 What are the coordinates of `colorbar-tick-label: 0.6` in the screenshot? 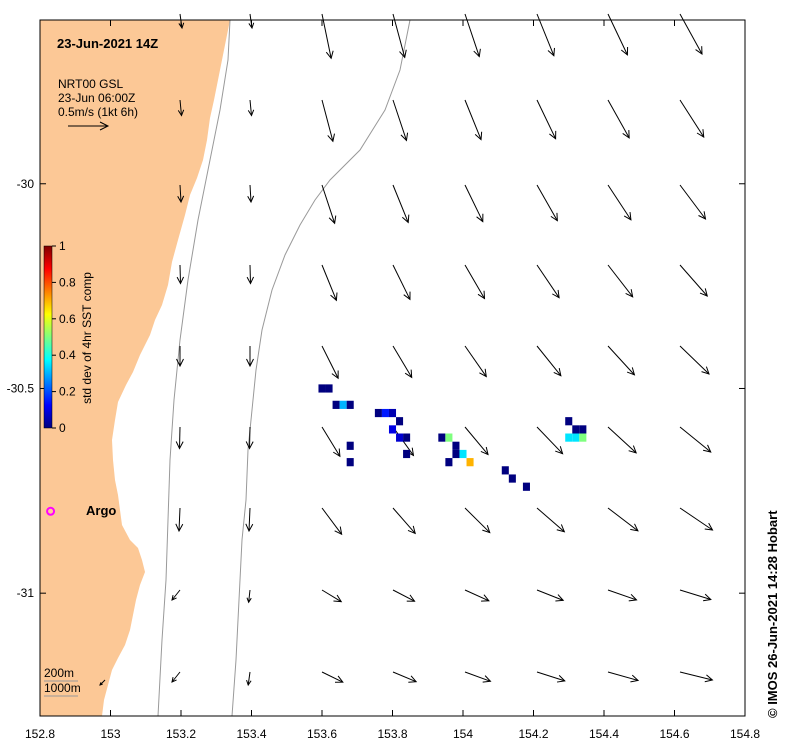 It's located at (67, 319).